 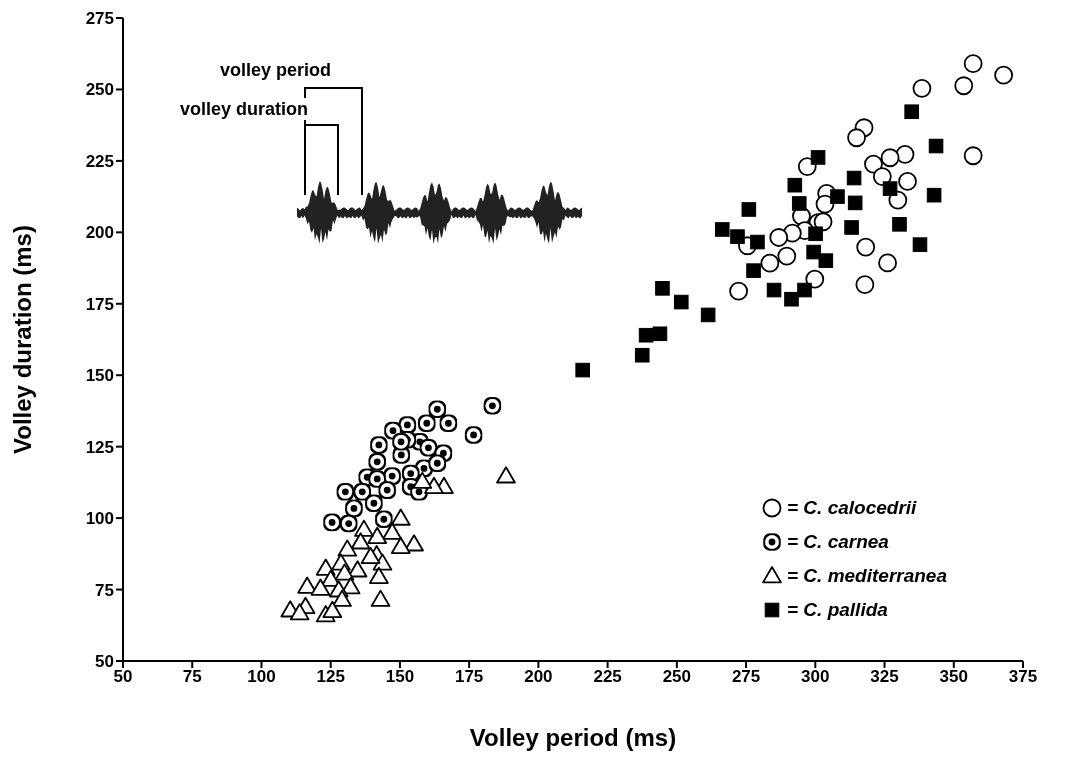 What do you see at coordinates (123, 677) in the screenshot?
I see `x-tick-label: 50` at bounding box center [123, 677].